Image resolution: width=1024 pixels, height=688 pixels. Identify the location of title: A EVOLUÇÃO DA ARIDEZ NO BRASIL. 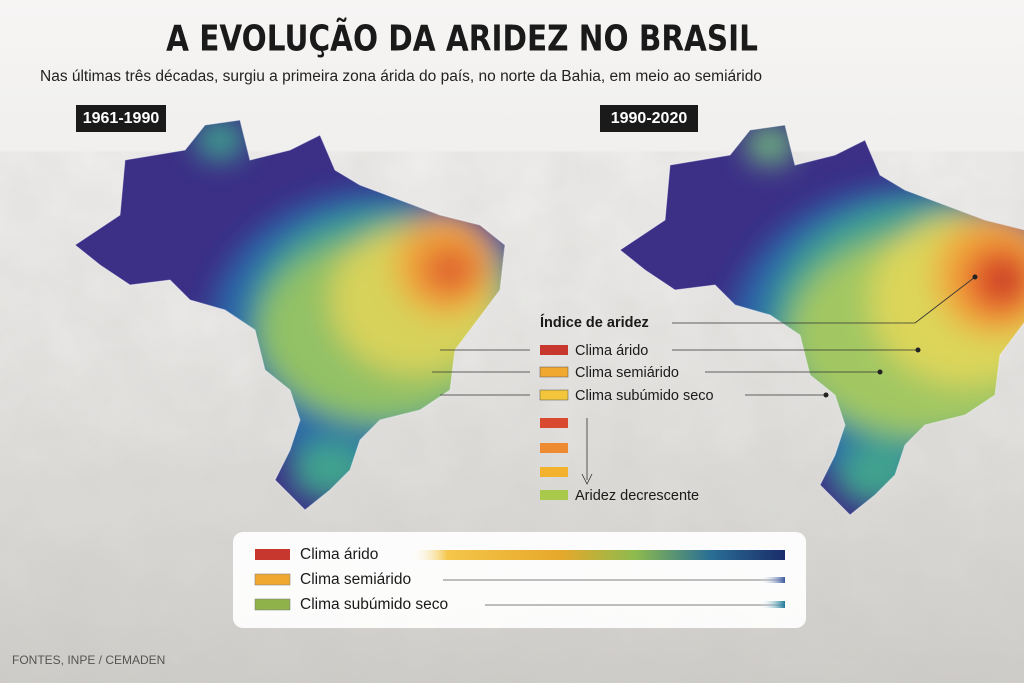
(462, 37).